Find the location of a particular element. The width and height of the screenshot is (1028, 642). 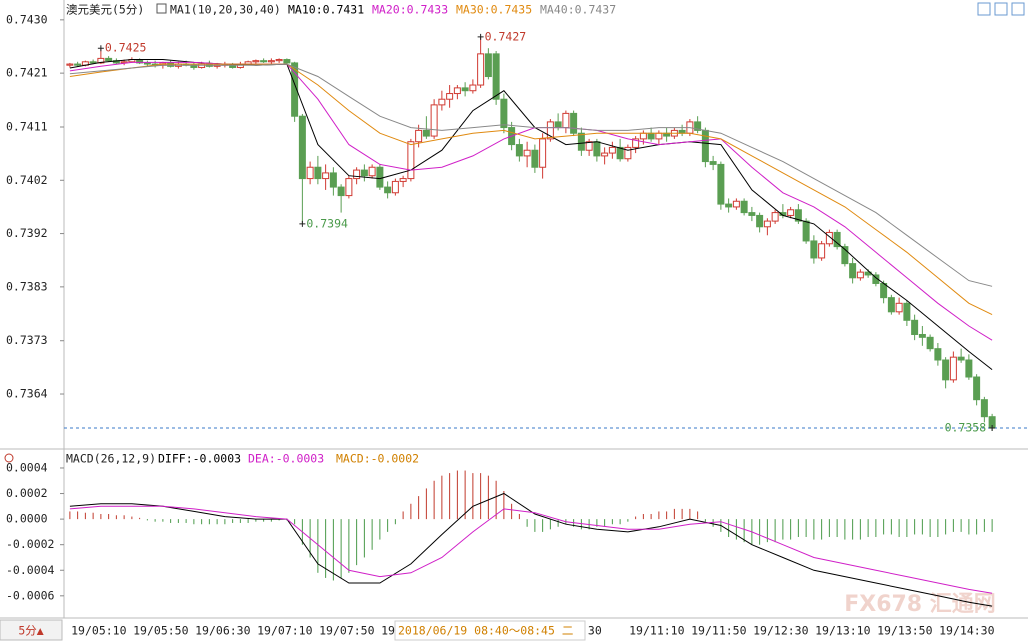

y-tick-label: -0.0004 is located at coordinates (30, 570).